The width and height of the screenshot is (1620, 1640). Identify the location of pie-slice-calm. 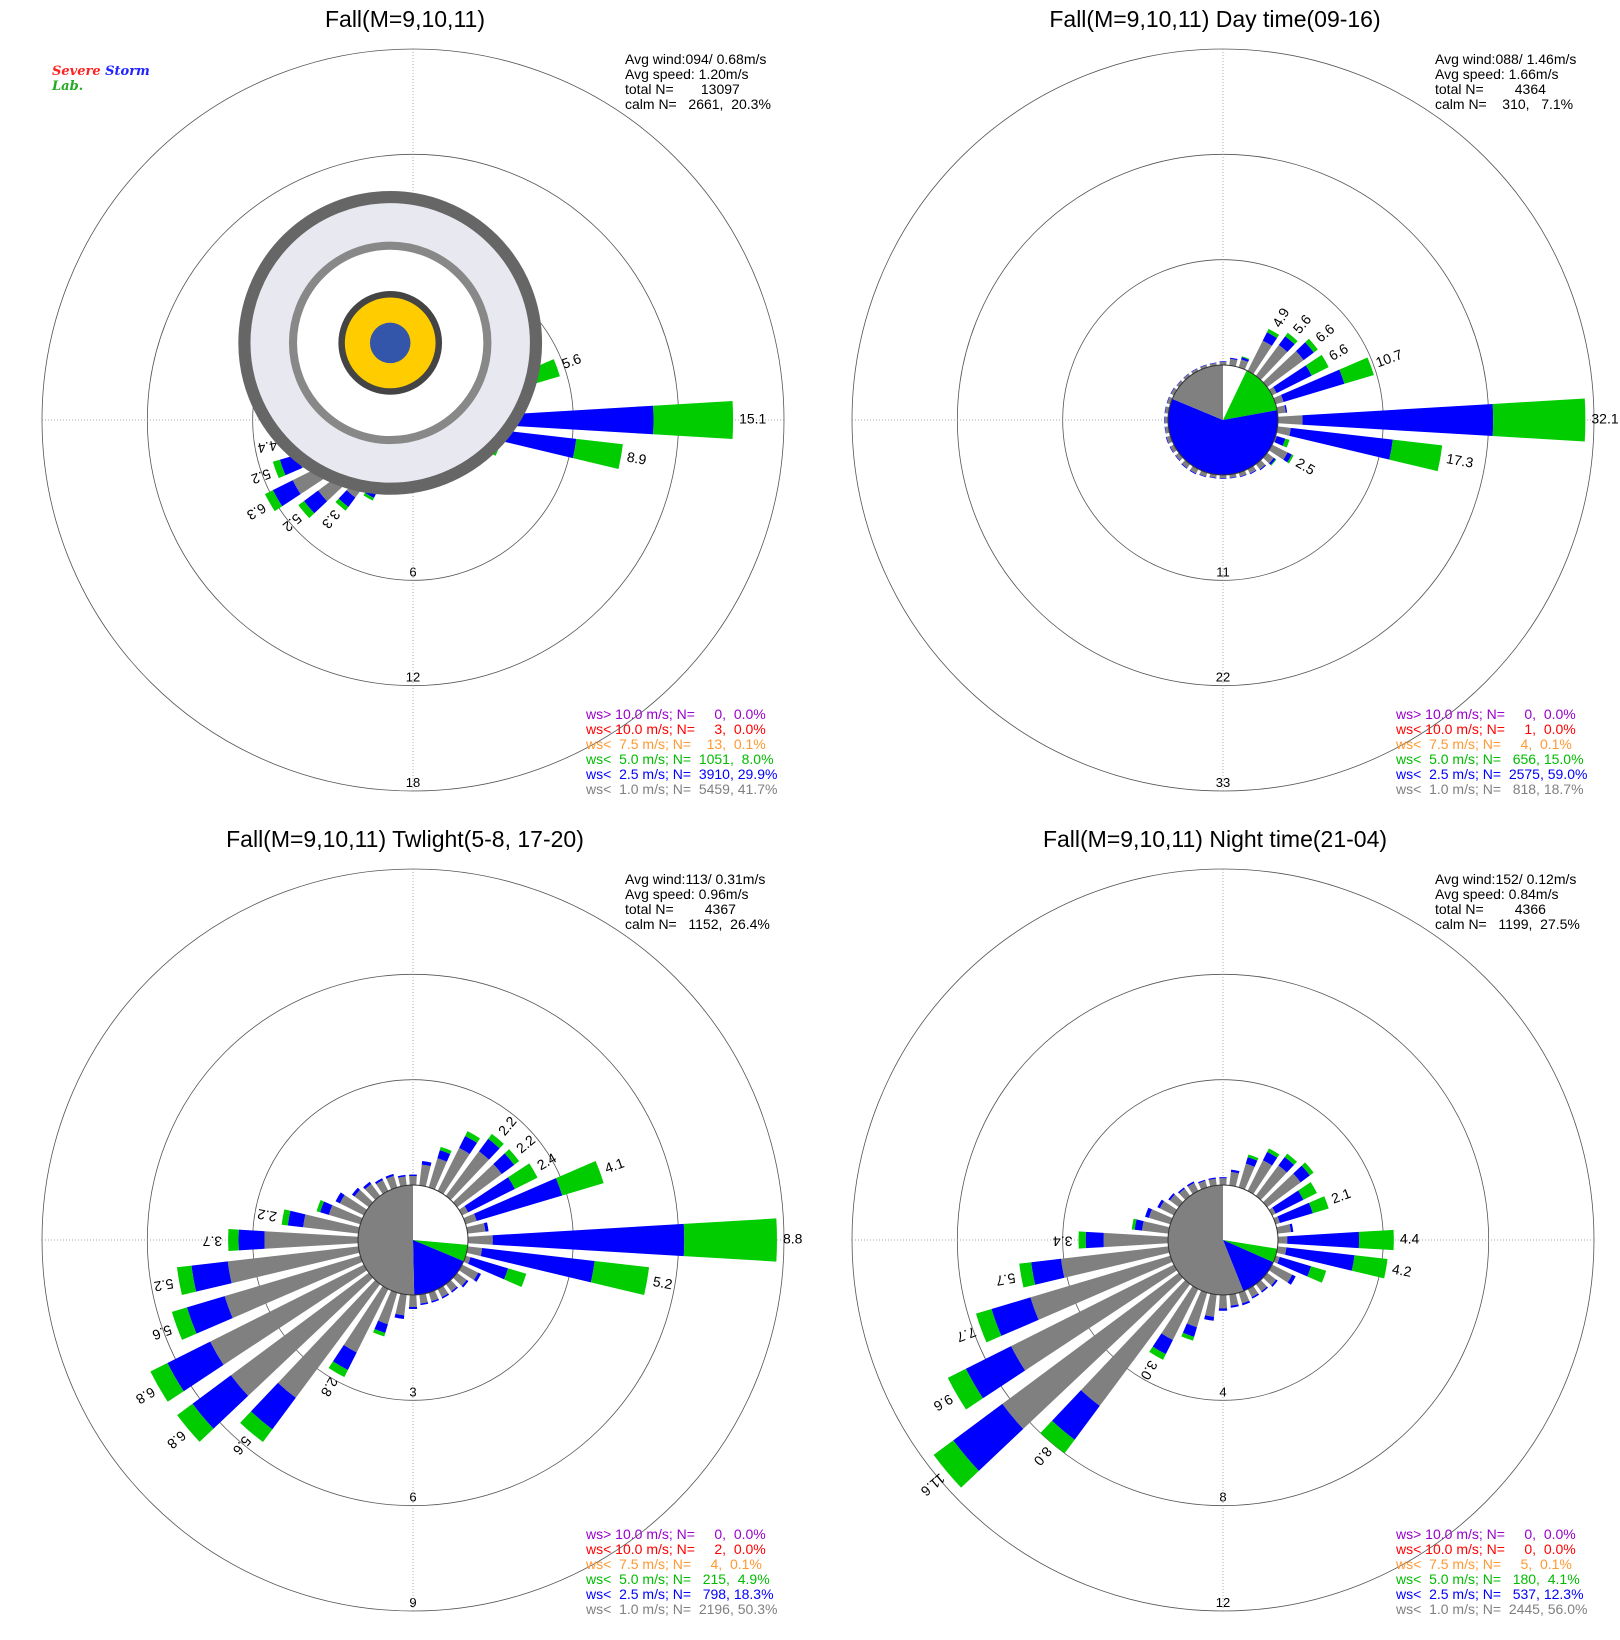
(440, 1215).